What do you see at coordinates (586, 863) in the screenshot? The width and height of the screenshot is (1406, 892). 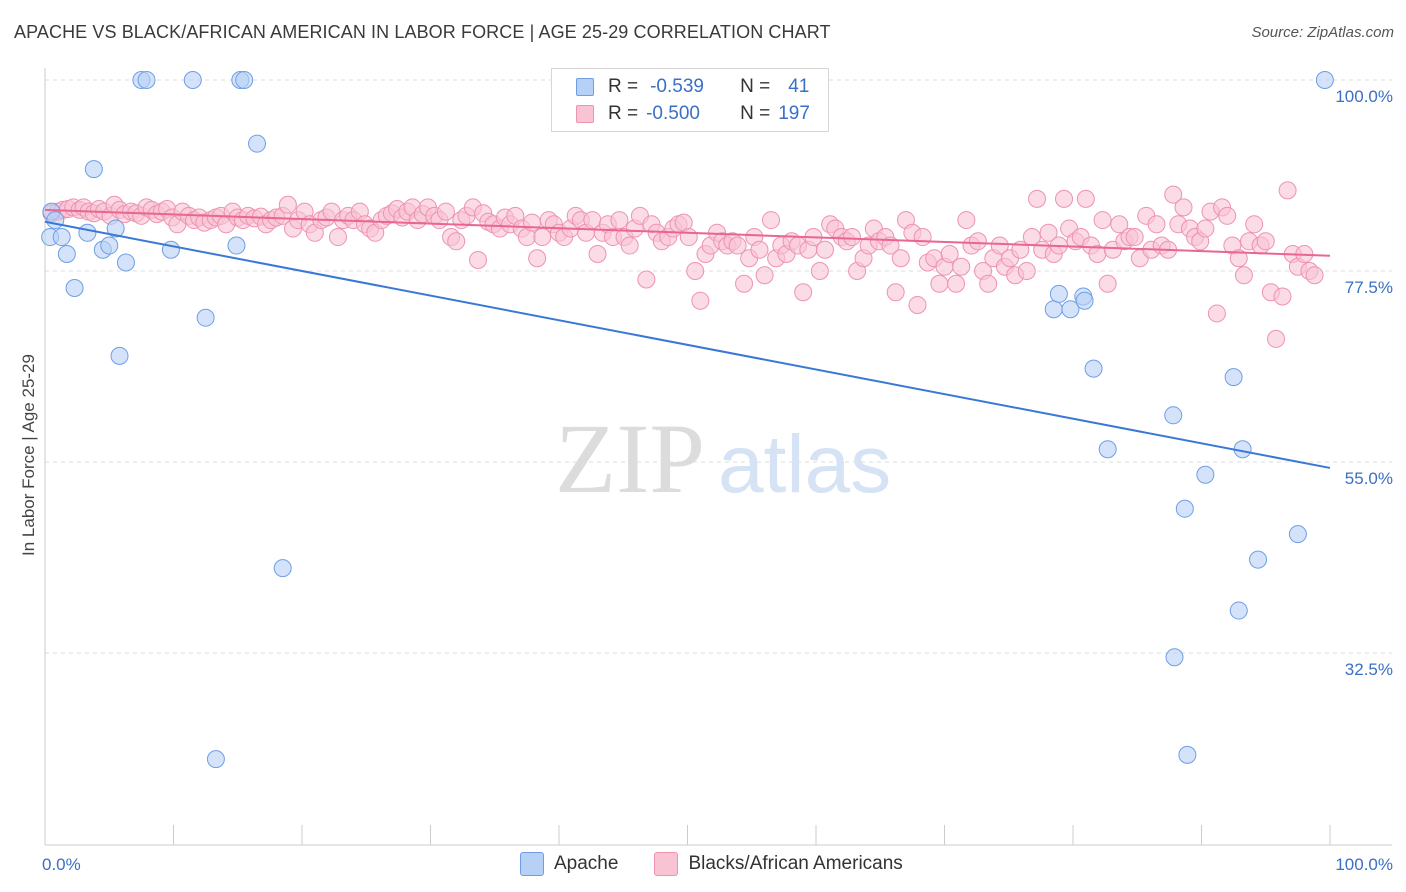 I see `legend-apache-label: Apache` at bounding box center [586, 863].